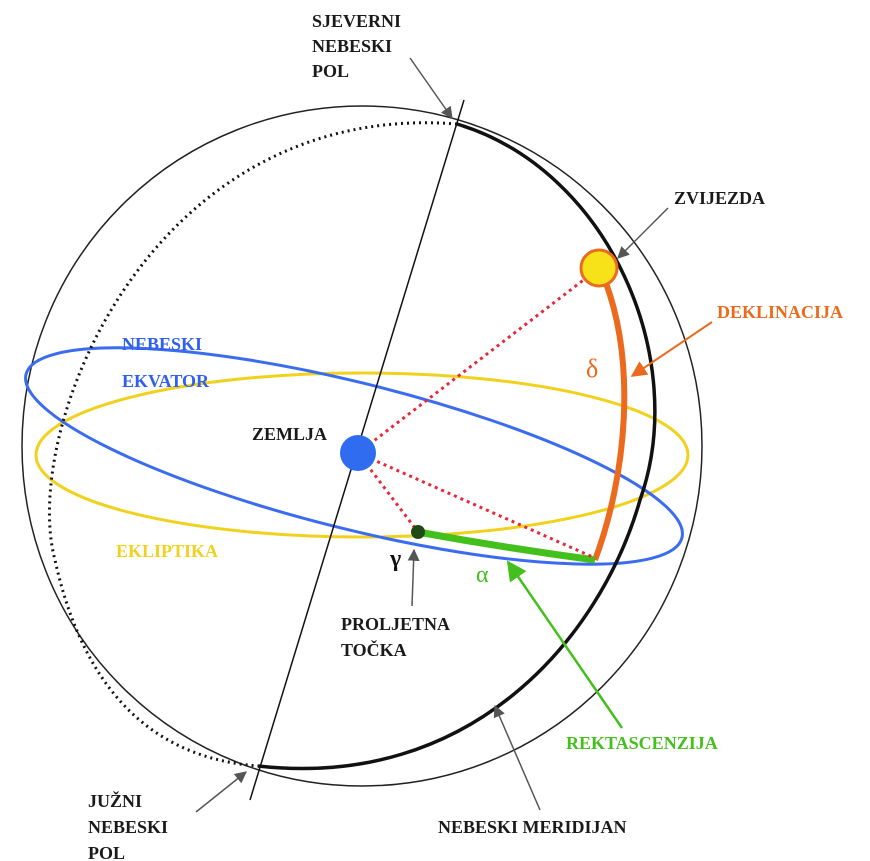 This screenshot has width=870, height=861. What do you see at coordinates (418, 532) in the screenshot?
I see `vernal-point-marker` at bounding box center [418, 532].